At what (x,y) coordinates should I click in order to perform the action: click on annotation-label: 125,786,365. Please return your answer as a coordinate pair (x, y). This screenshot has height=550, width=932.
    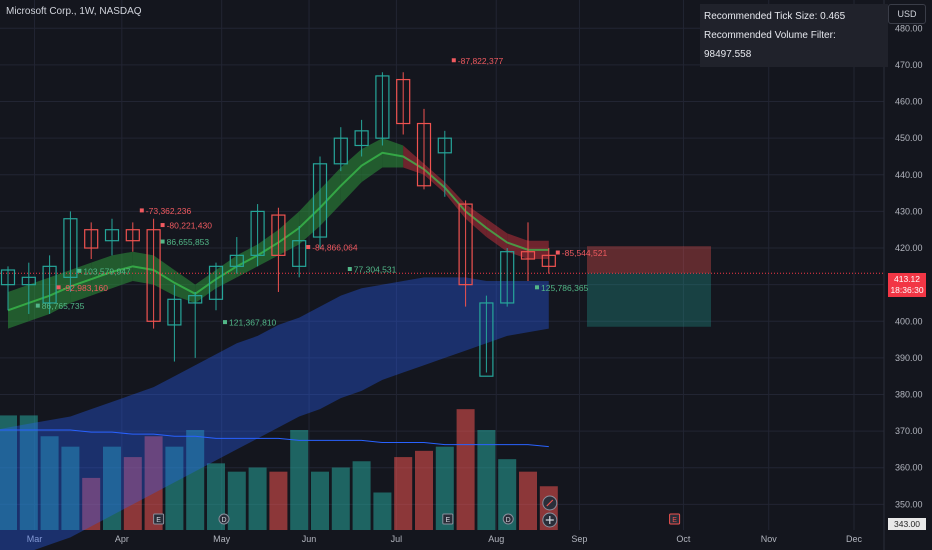
    Looking at the image, I should click on (565, 288).